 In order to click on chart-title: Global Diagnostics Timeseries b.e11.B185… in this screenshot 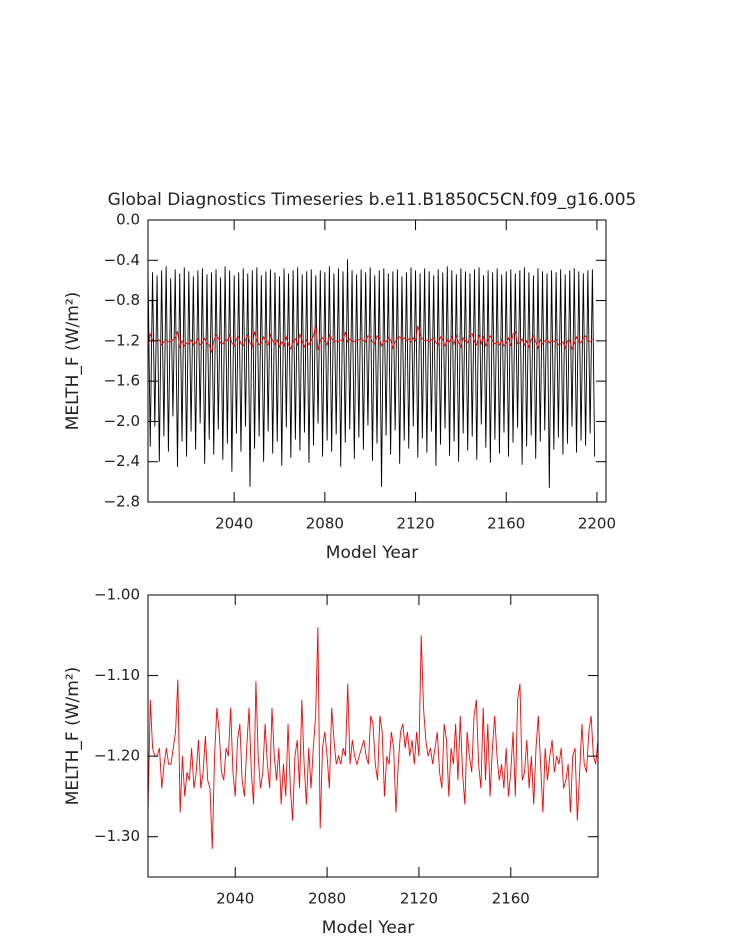, I will do `click(372, 200)`.